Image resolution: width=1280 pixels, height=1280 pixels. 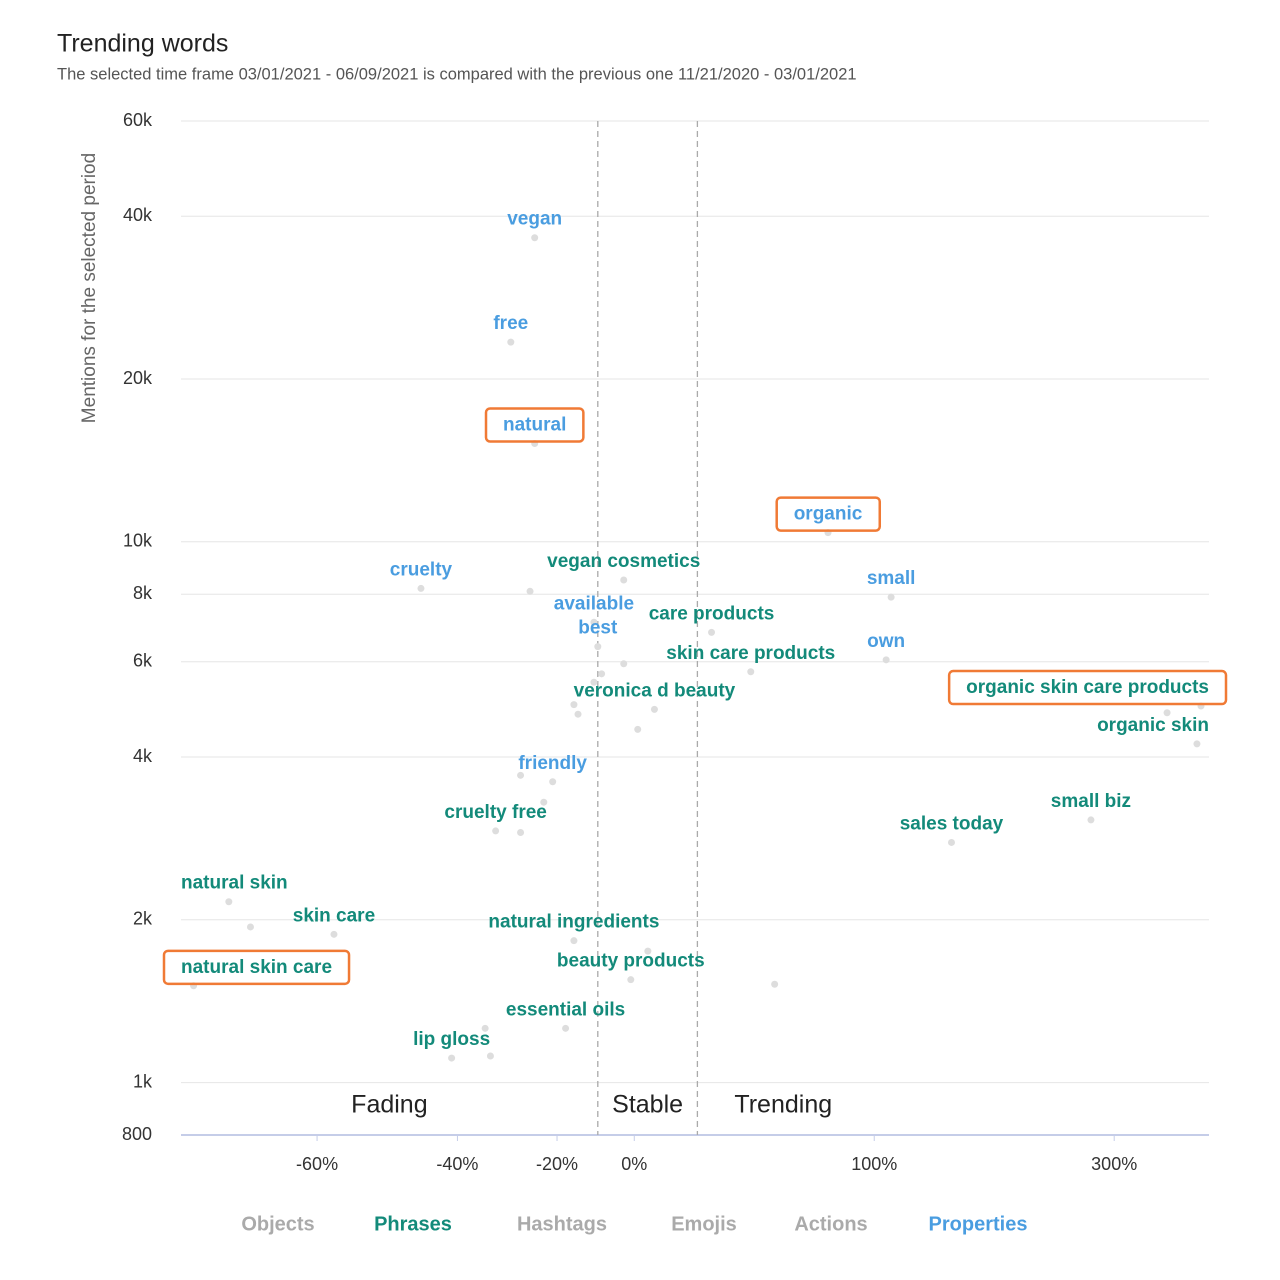 What do you see at coordinates (317, 1164) in the screenshot?
I see `x-tick-label: -60%` at bounding box center [317, 1164].